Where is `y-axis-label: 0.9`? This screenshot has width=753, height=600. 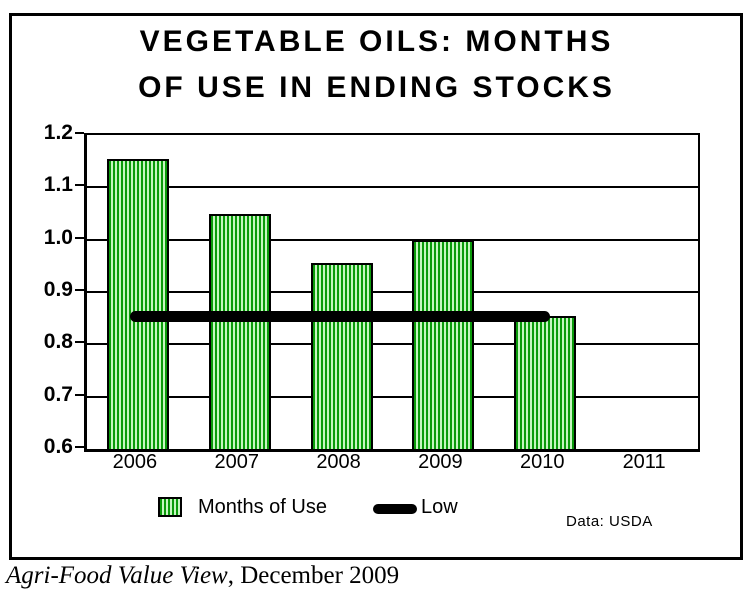 y-axis-label: 0.9 is located at coordinates (58, 289).